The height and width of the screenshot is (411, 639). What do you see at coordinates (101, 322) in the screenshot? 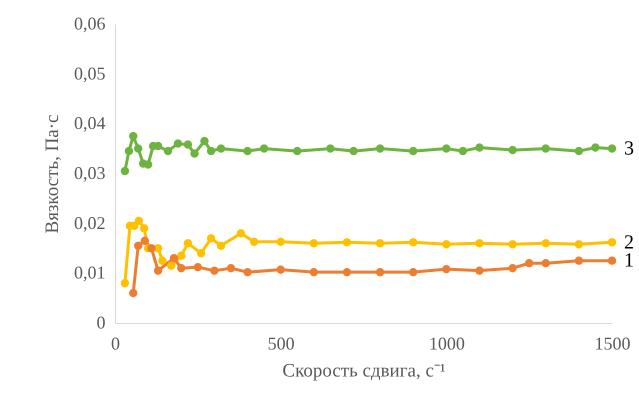
I see `y-tick-label: 0` at bounding box center [101, 322].